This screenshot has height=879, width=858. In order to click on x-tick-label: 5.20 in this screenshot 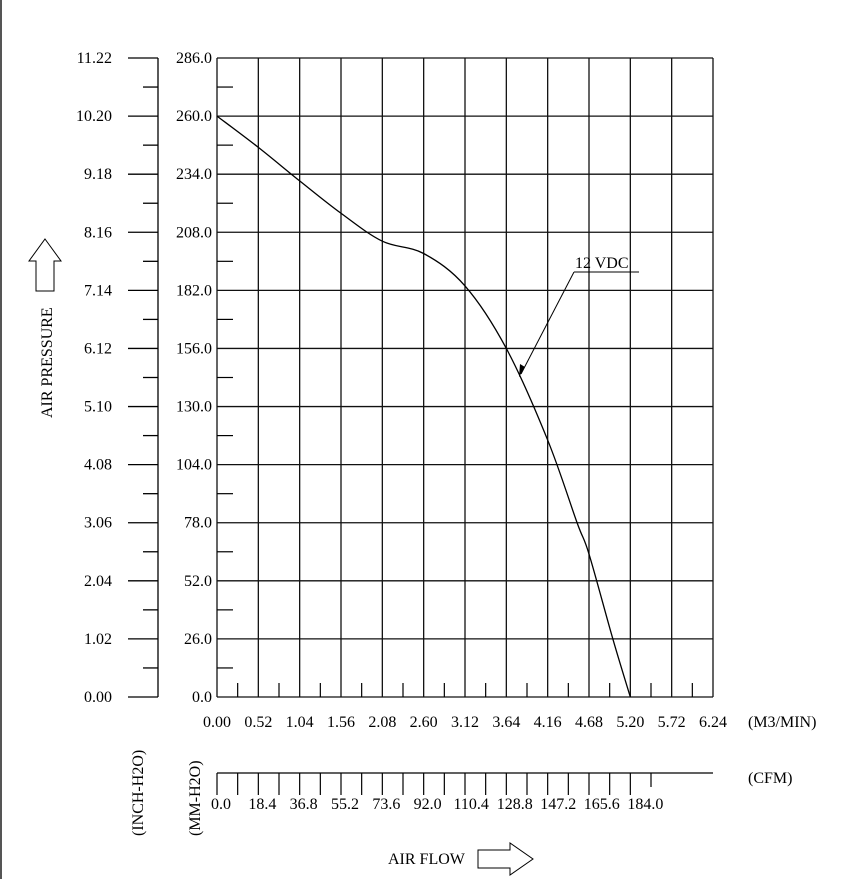, I will do `click(630, 722)`.